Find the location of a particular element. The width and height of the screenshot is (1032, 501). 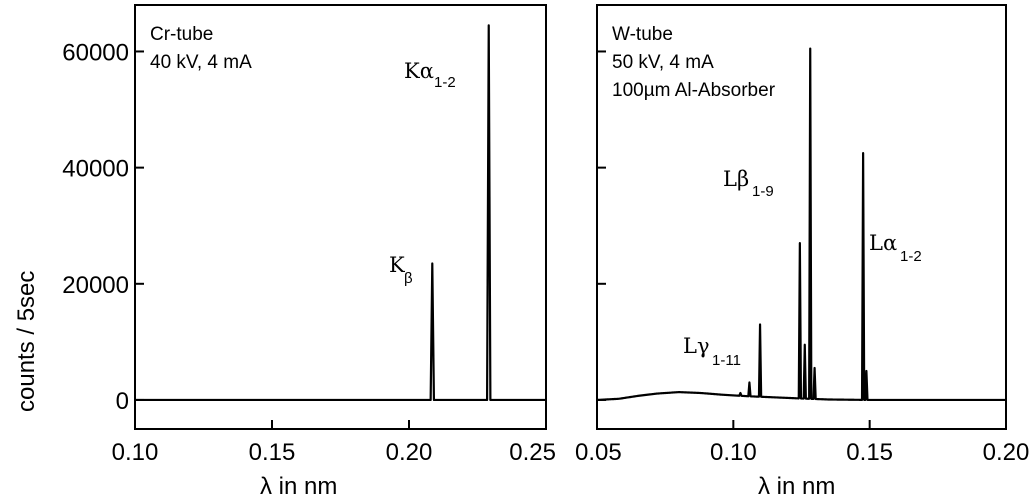

l-alpha-label: Lα is located at coordinates (883, 243).